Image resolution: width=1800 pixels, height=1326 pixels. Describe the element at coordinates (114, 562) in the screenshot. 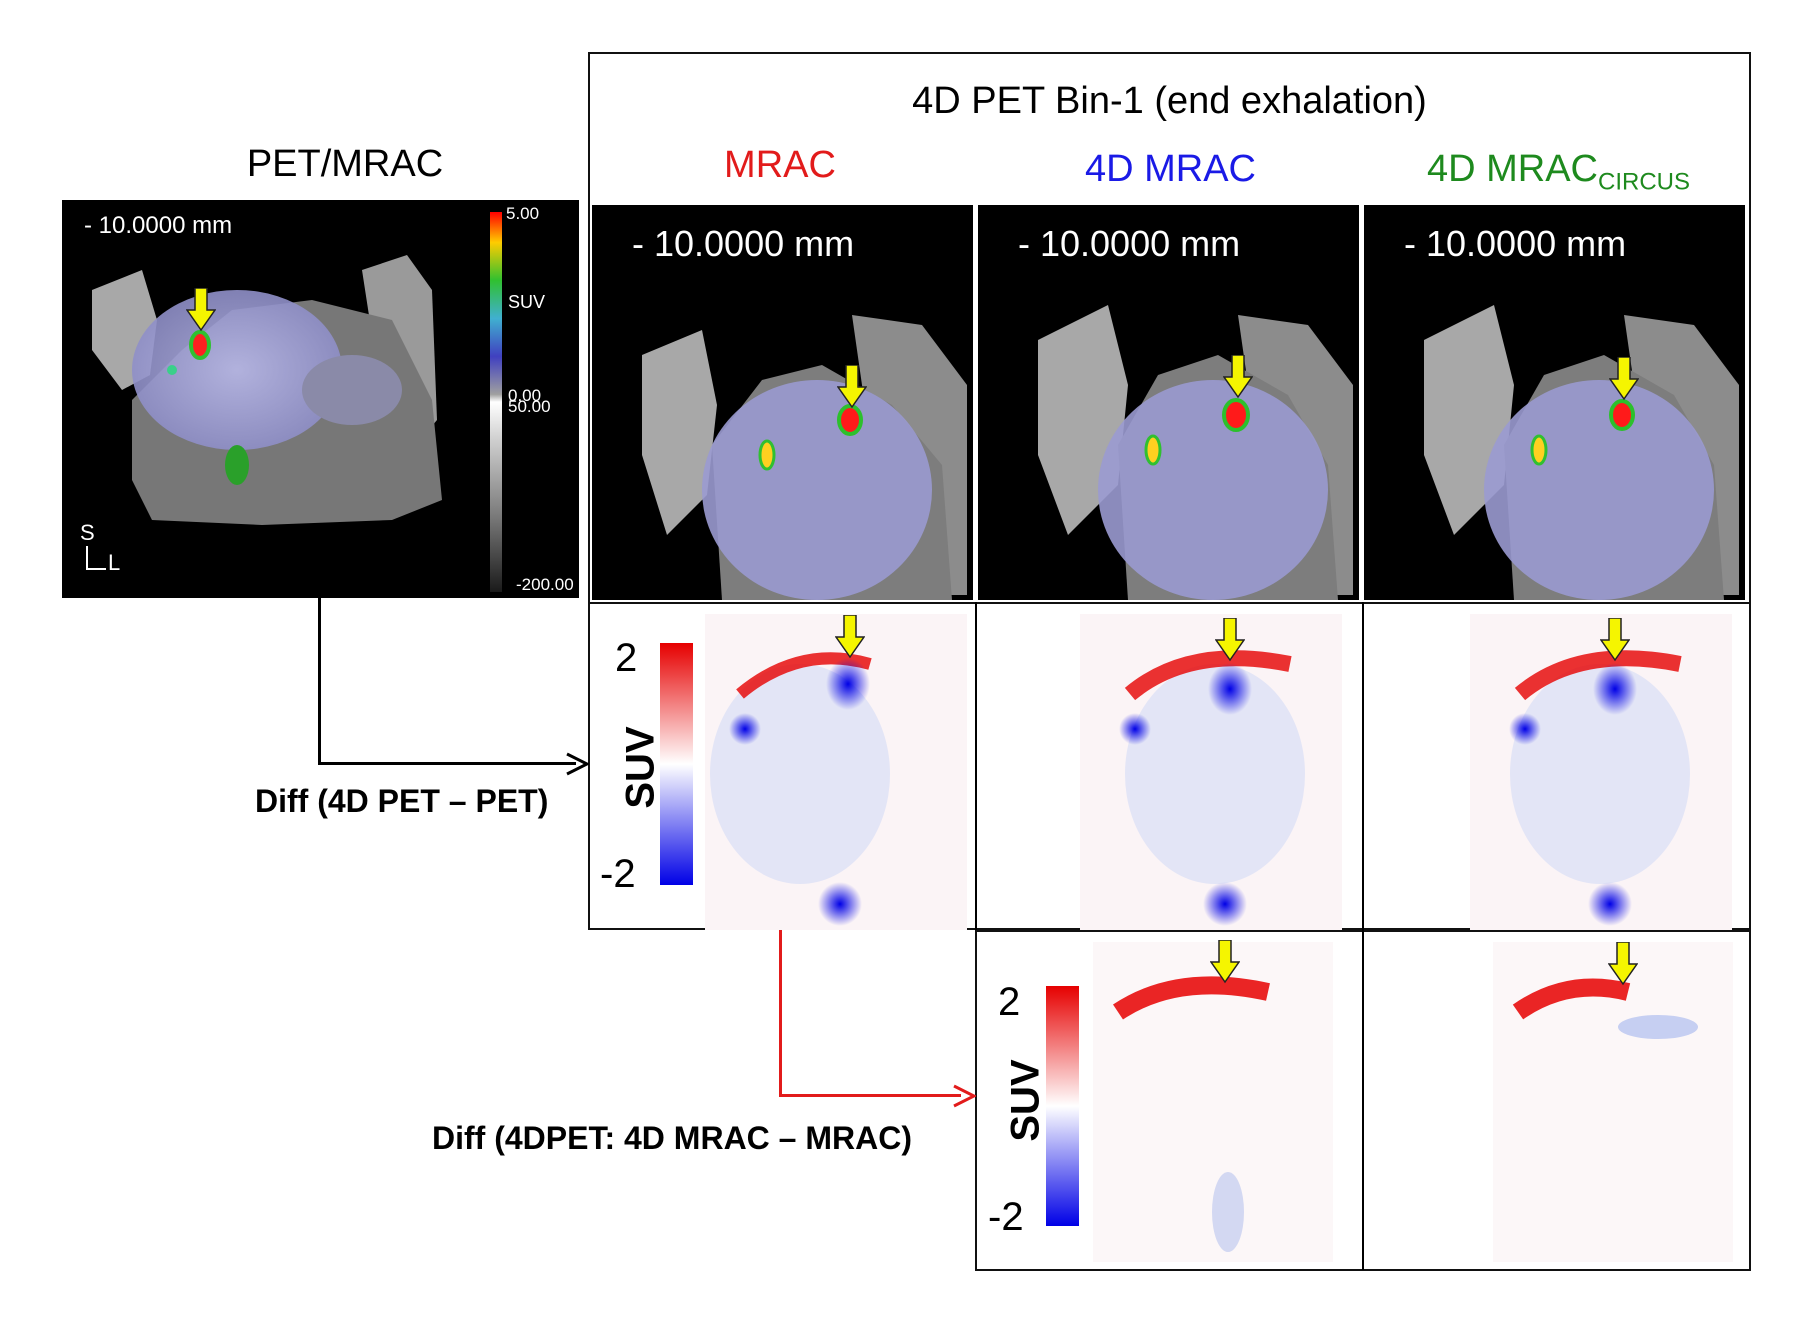

I see `orientation-l: L` at that location.